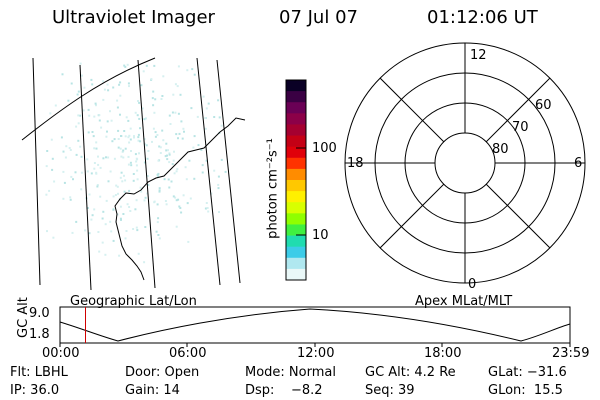 The image size is (600, 400). What do you see at coordinates (324, 148) in the screenshot?
I see `colorbar-tick-label: 100` at bounding box center [324, 148].